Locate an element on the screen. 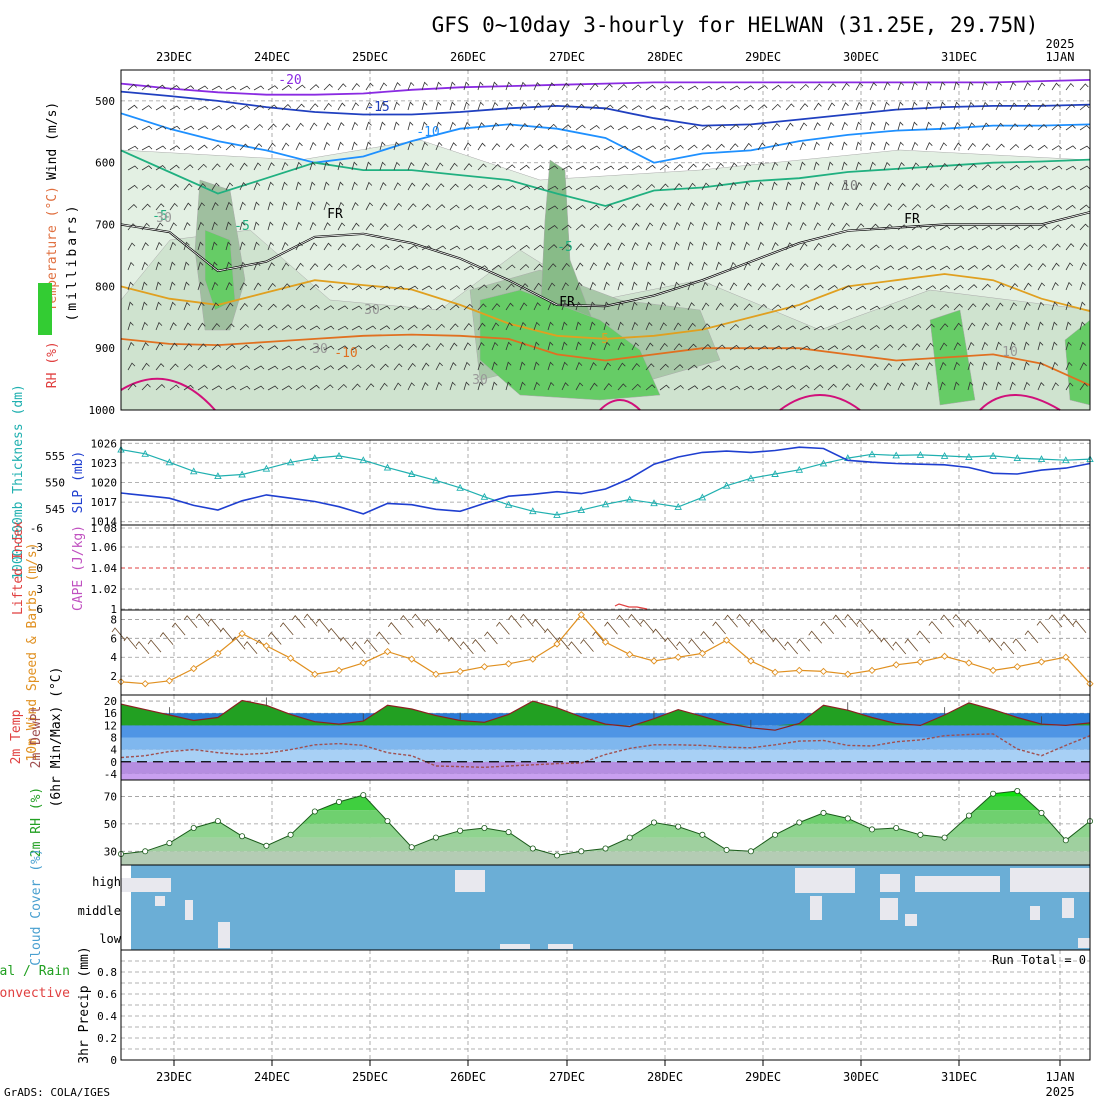 This screenshot has width=1100, height=1104. top-date-label: 28DEC is located at coordinates (665, 57).